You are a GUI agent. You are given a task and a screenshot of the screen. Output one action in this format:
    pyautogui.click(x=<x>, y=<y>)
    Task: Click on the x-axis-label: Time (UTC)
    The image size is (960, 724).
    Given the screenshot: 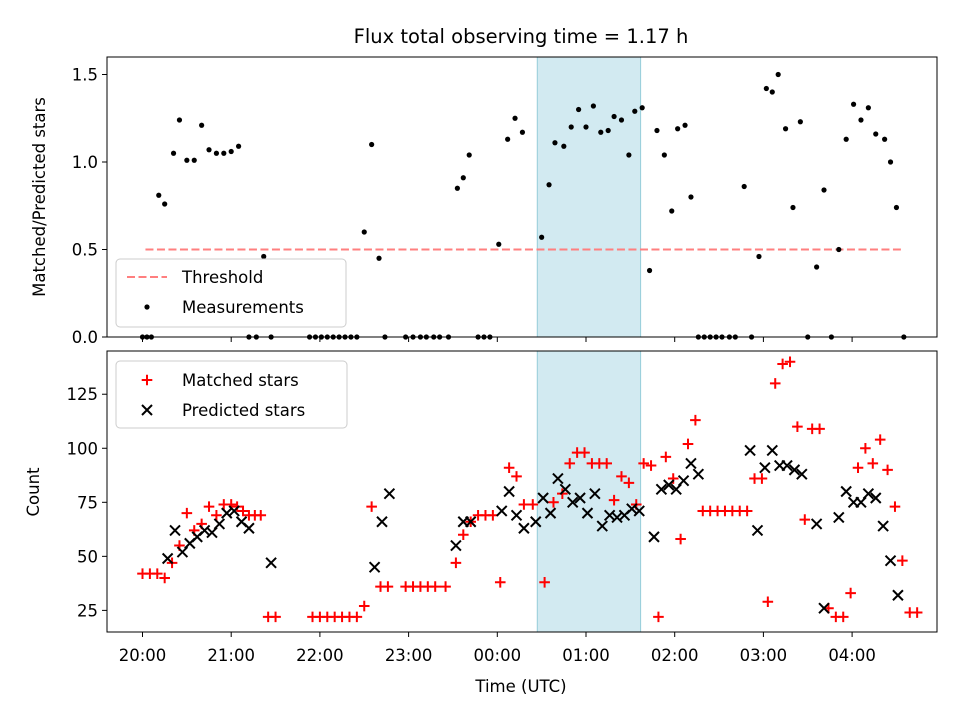 What is the action you would take?
    pyautogui.click(x=520, y=686)
    